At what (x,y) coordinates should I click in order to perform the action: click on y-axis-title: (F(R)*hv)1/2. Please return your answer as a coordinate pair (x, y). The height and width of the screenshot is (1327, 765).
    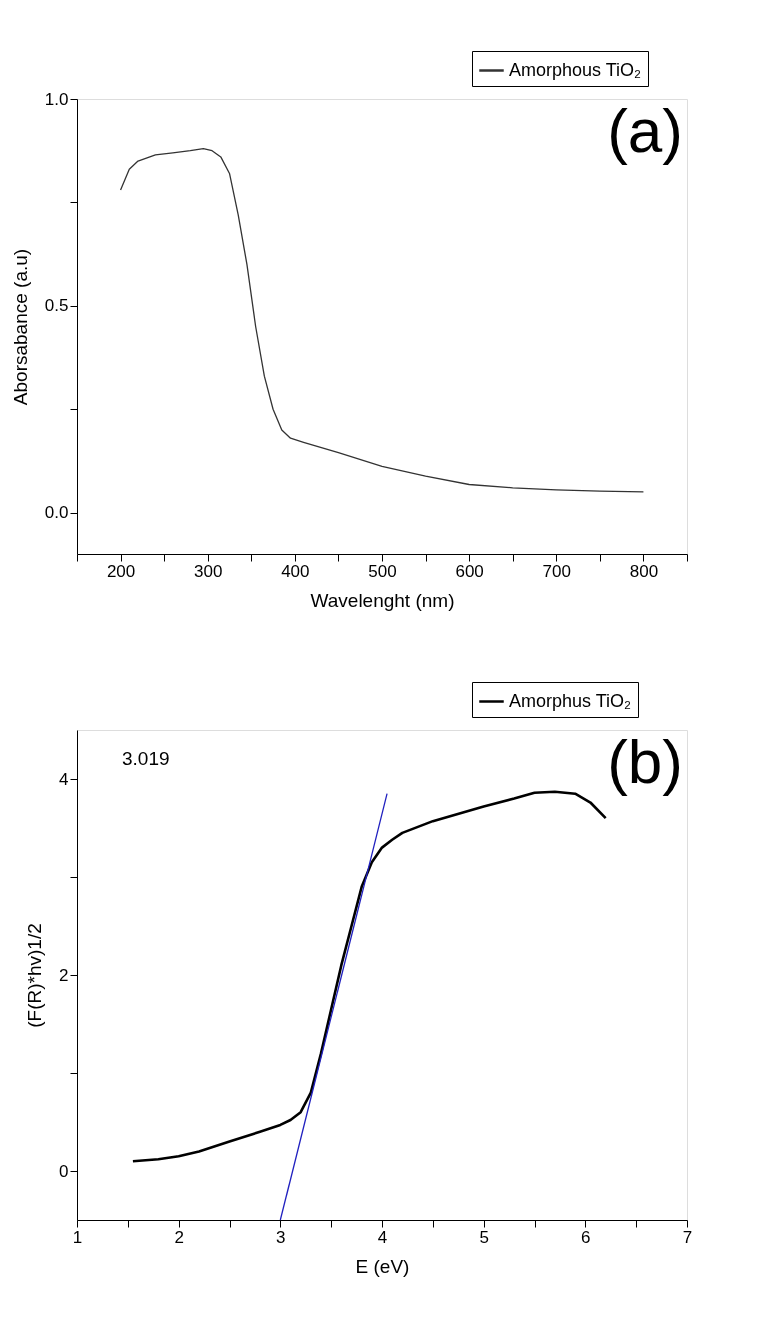
    Looking at the image, I should click on (35, 975).